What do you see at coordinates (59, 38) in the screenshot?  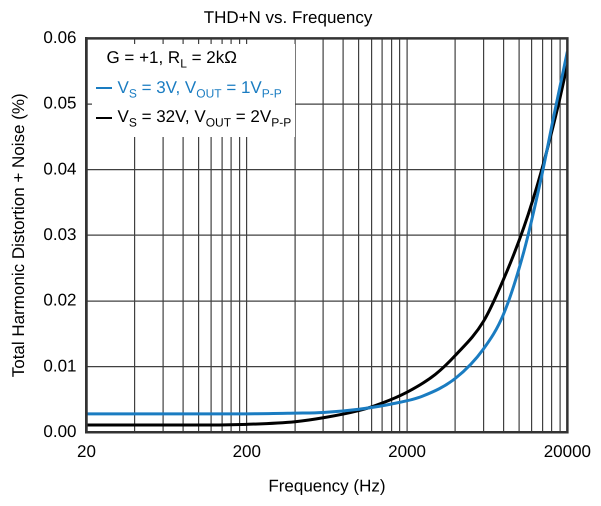 I see `y-tick-label: 0.06` at bounding box center [59, 38].